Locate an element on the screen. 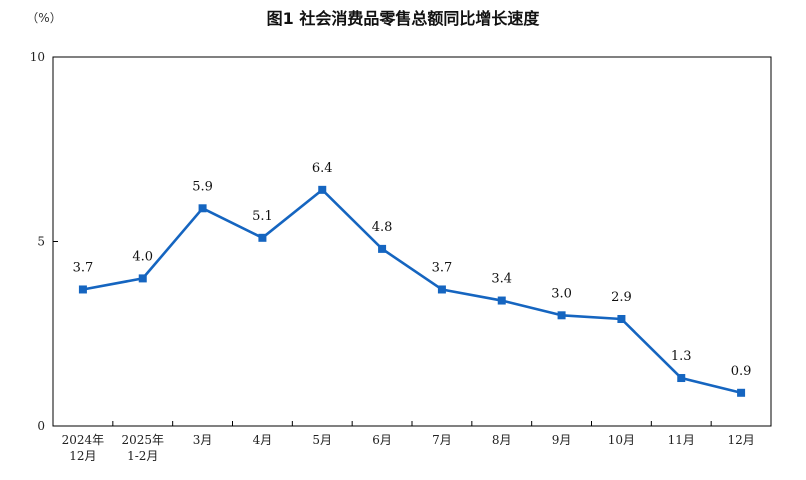  data-label: 3.0 is located at coordinates (561, 293).